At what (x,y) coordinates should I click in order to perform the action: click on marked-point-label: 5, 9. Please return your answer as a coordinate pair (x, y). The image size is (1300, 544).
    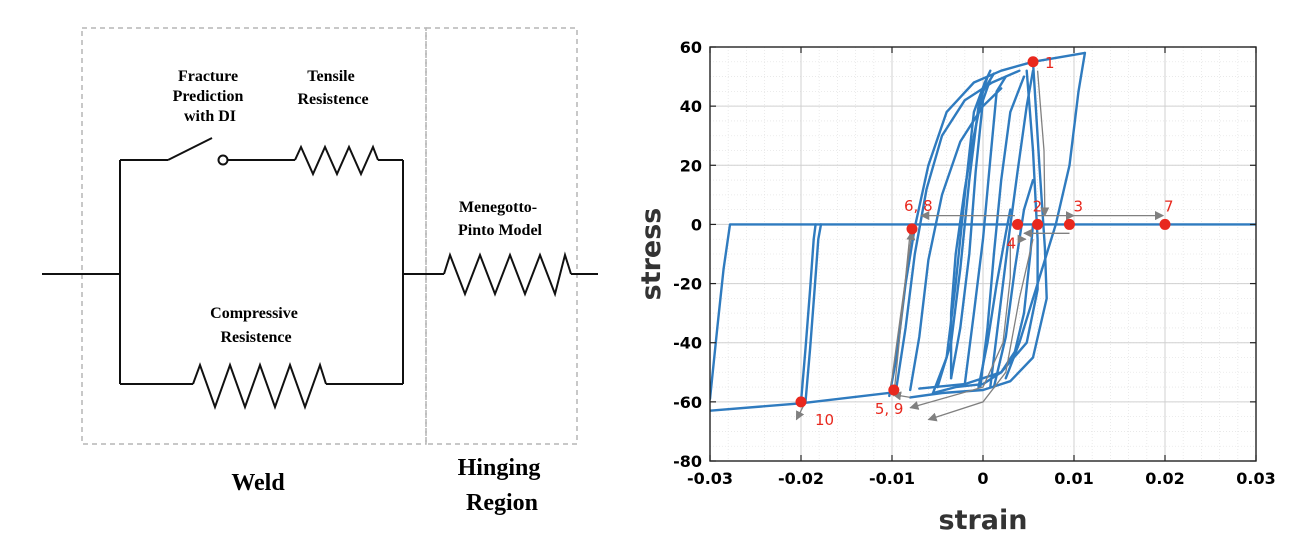
    Looking at the image, I should click on (889, 409).